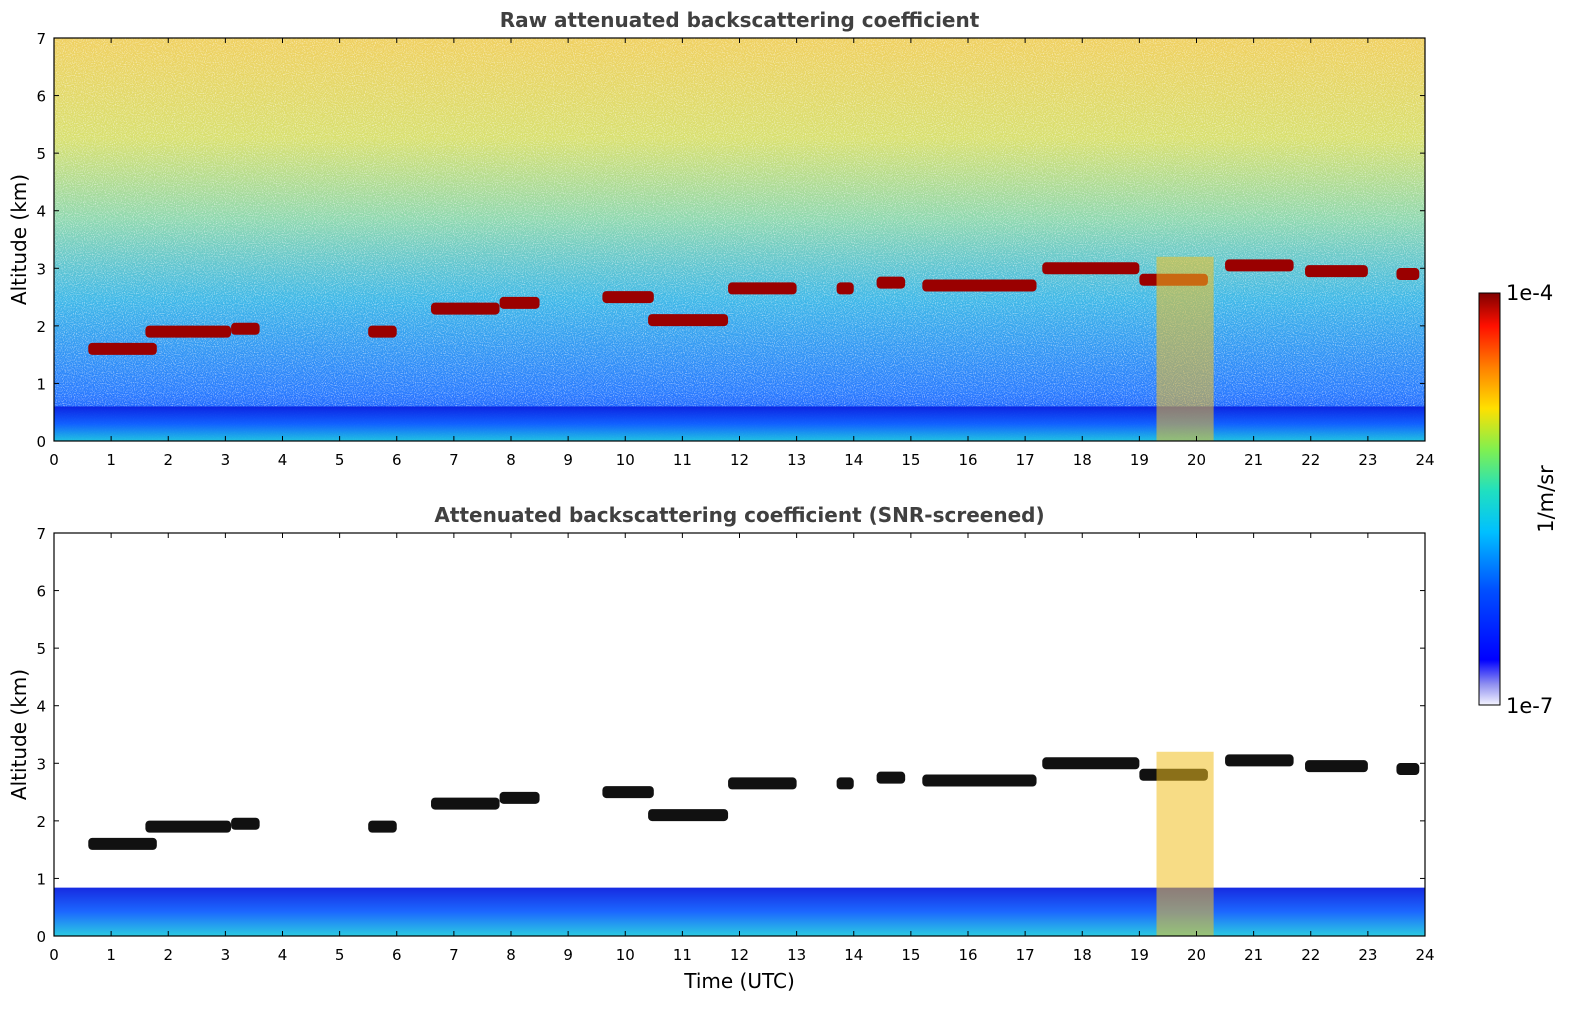  Describe the element at coordinates (1082, 460) in the screenshot. I see `x-tick-label: 18` at that location.